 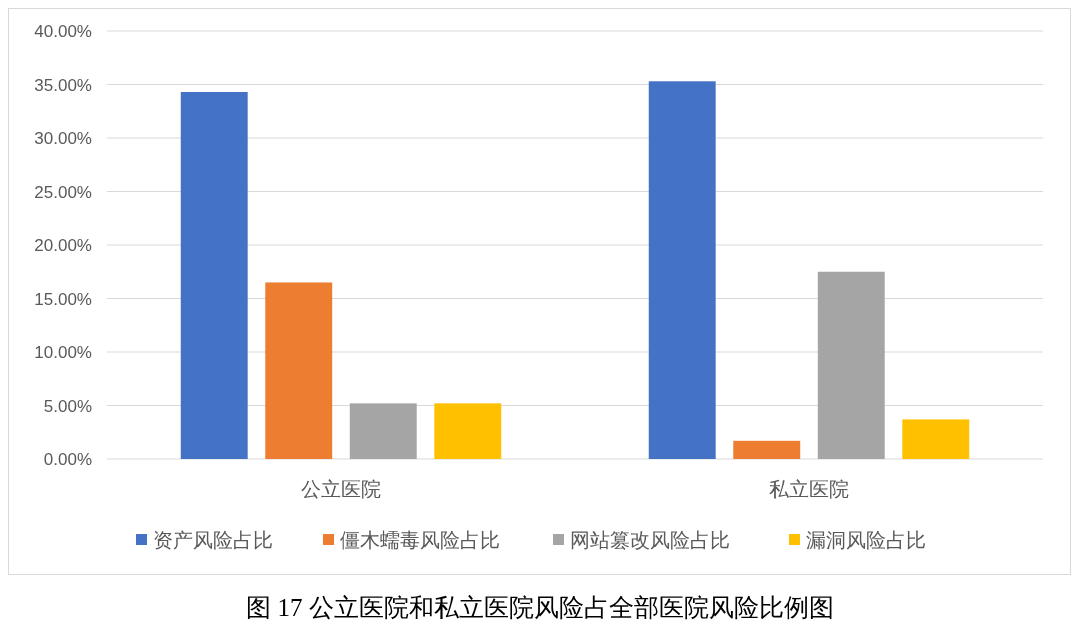 What do you see at coordinates (67, 406) in the screenshot?
I see `y-tick-label: 5.00%` at bounding box center [67, 406].